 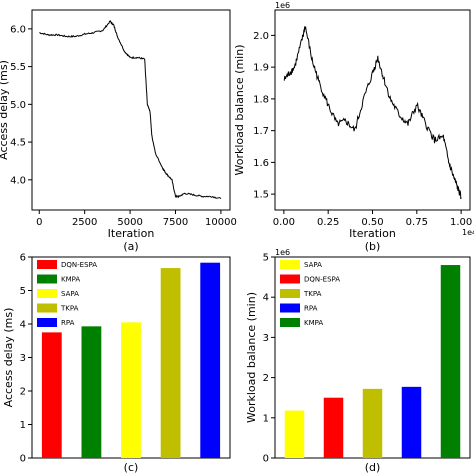 I want to click on panel-d-ytick-label: 5, so click(x=266, y=258).